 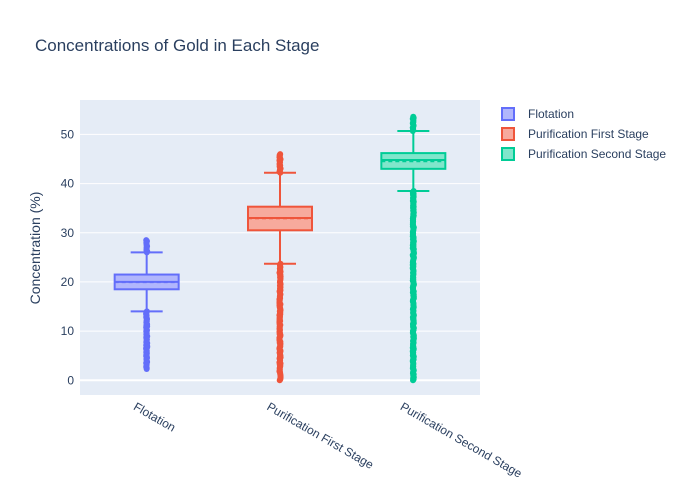 What do you see at coordinates (68, 282) in the screenshot?
I see `y-tick-label-20: 20` at bounding box center [68, 282].